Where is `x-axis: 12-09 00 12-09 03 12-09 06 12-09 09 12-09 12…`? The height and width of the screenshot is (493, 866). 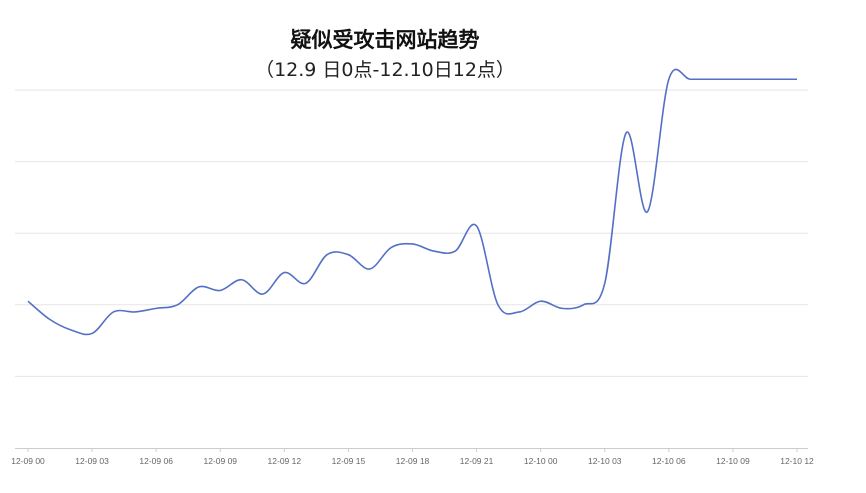 x-axis: 12-09 00 12-09 03 12-09 06 12-09 09 12-09 12… is located at coordinates (412, 457).